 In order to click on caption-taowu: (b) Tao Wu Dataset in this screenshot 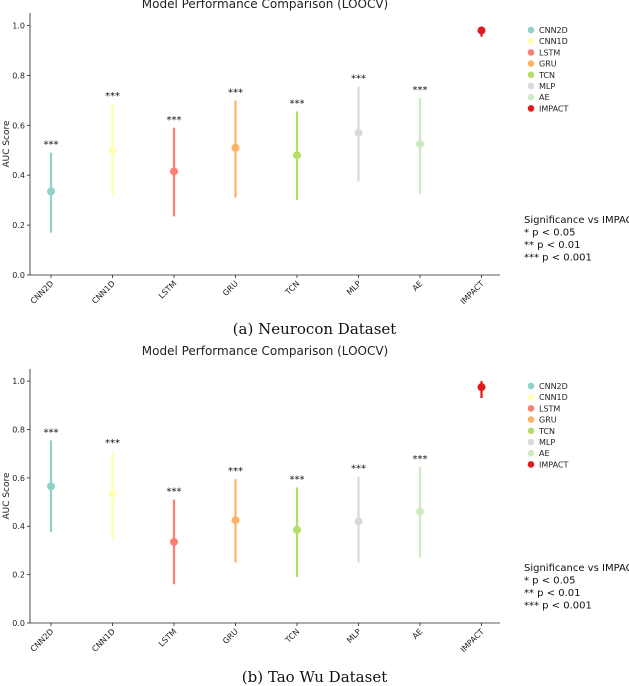, I will do `click(314, 677)`.